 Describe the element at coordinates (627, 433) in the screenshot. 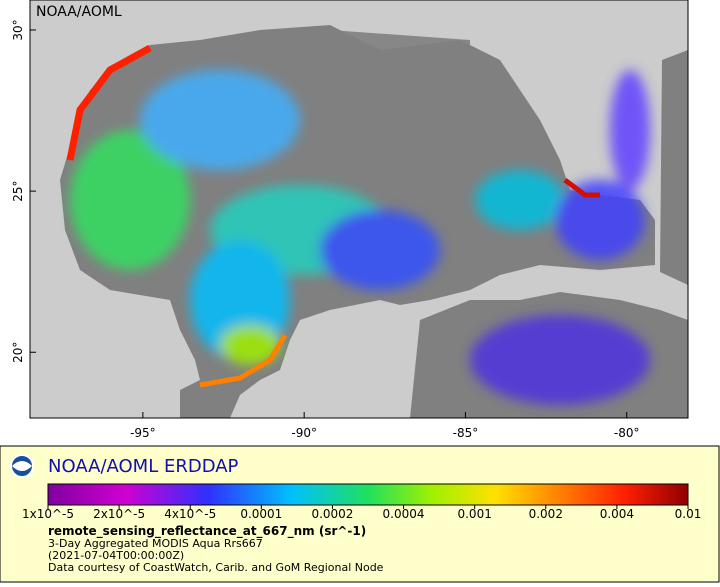

I see `lon-tick-label: -80°` at that location.